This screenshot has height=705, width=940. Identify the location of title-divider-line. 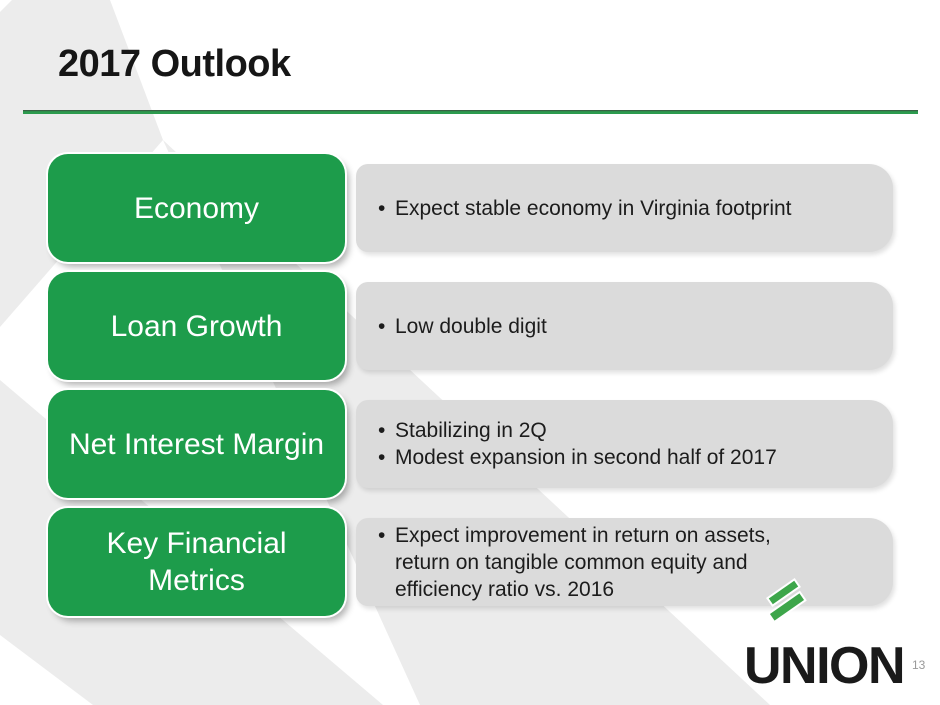
(470, 112).